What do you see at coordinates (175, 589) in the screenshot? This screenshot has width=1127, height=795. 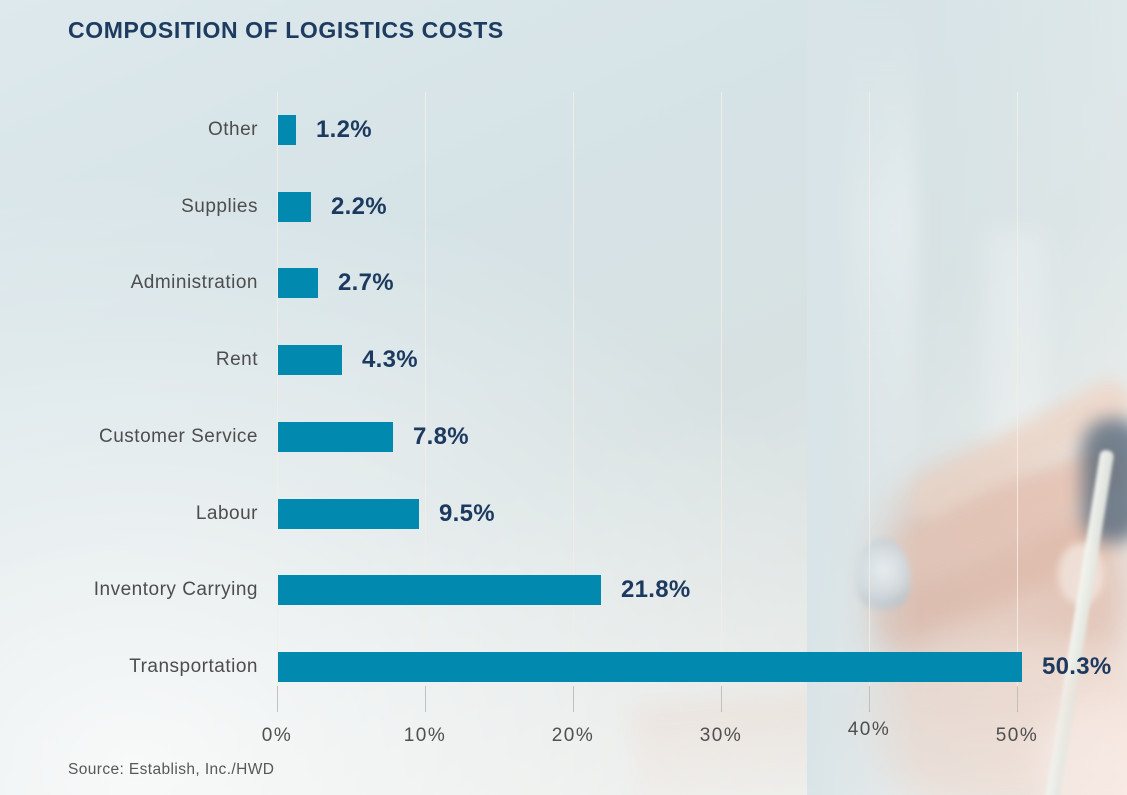 I see `category-label: Inventory Carrying` at bounding box center [175, 589].